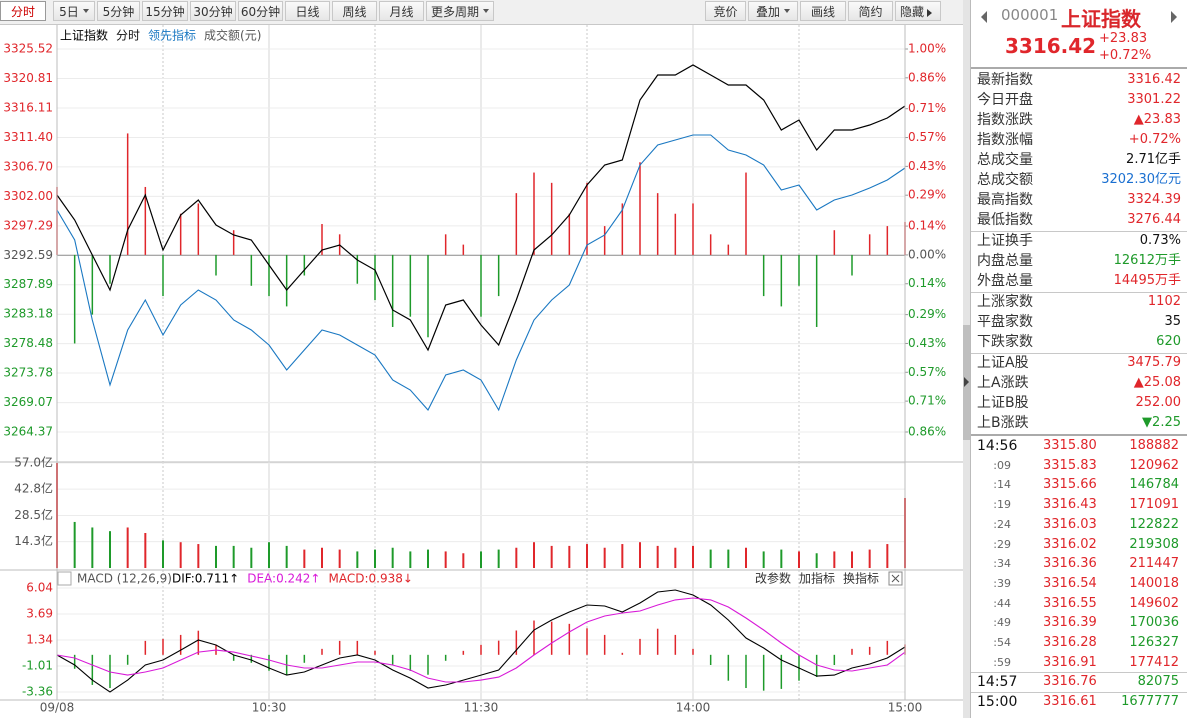 The height and width of the screenshot is (718, 1187). I want to click on tick-row: 14:56 3315.80 188882, so click(1079, 446).